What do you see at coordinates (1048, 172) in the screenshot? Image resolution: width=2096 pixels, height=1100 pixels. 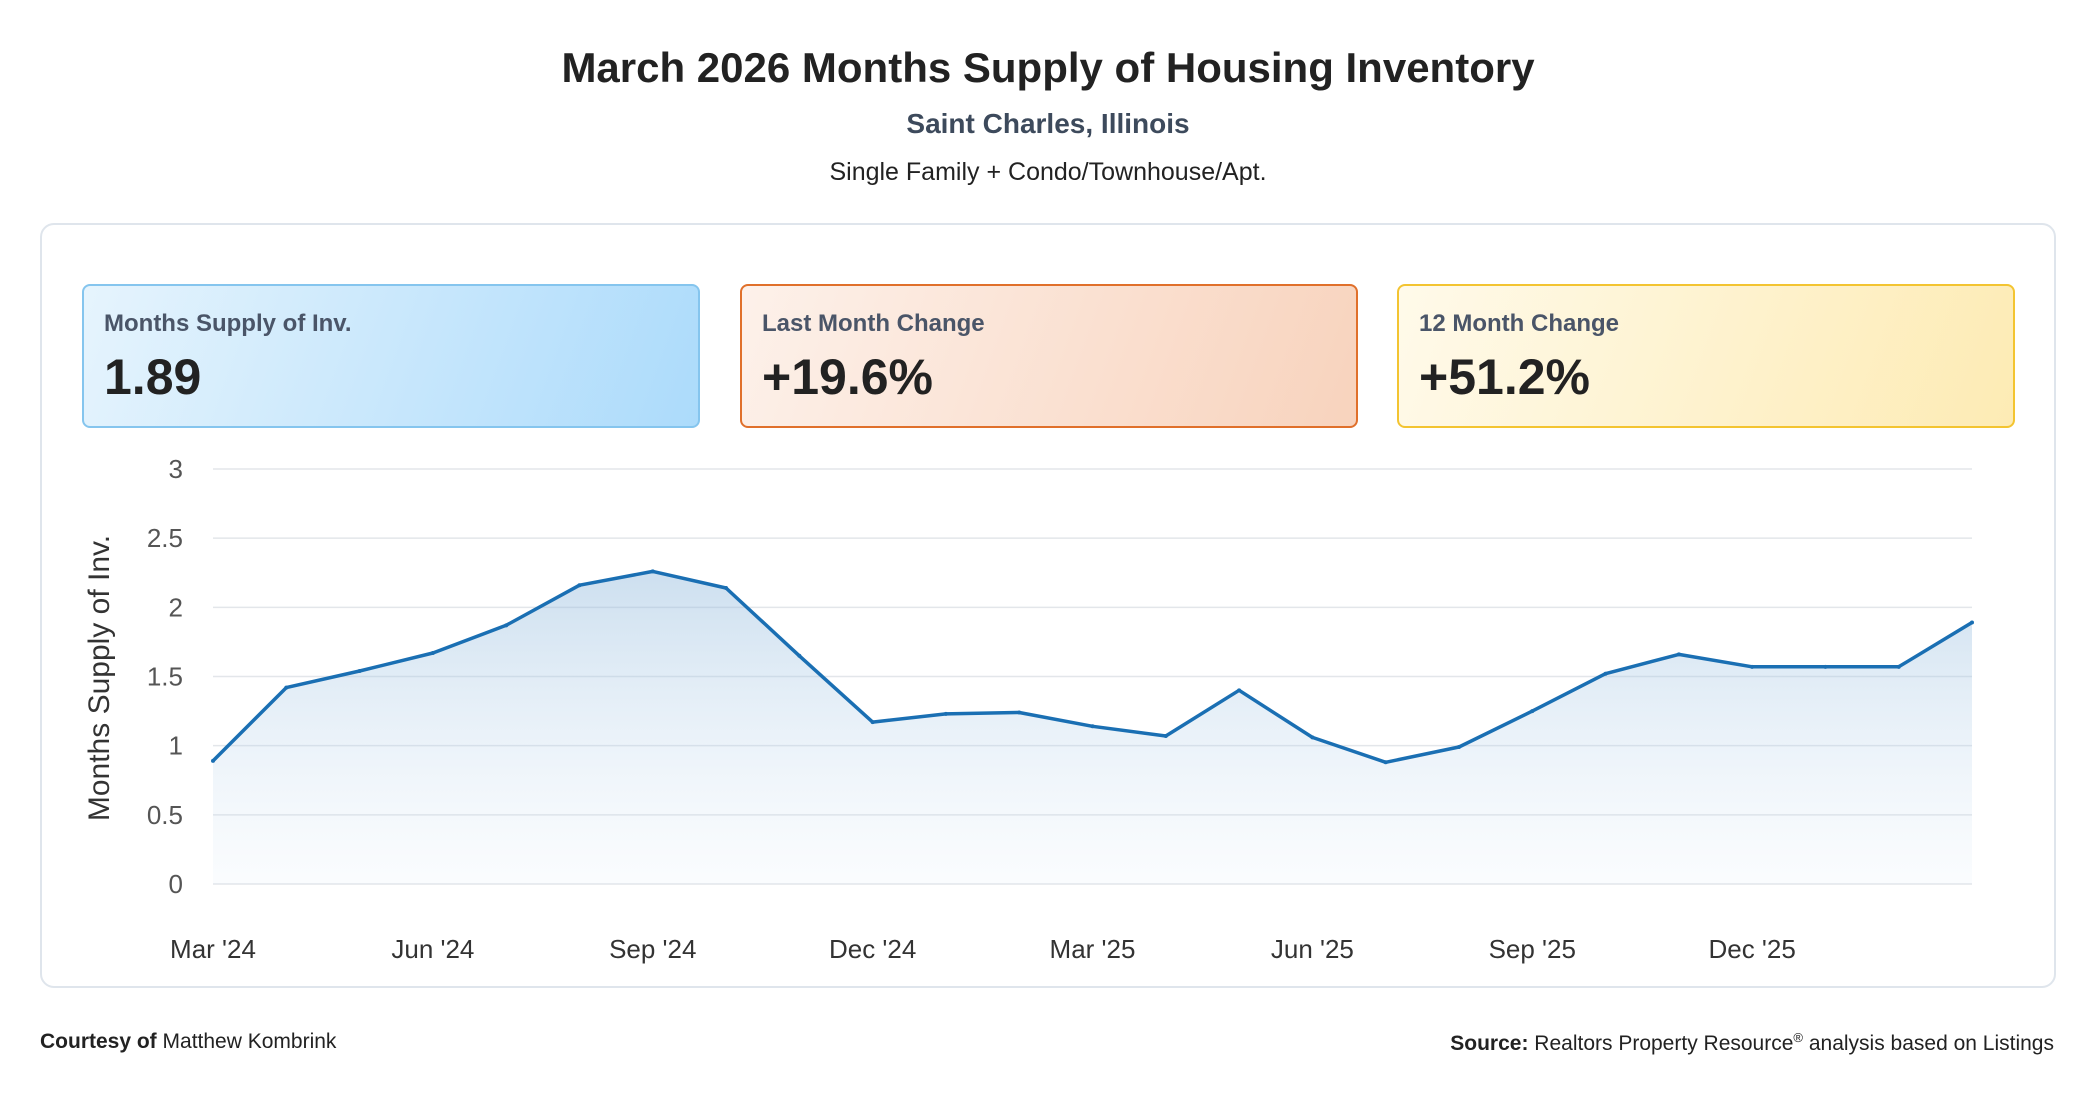 I see `property-types: Single Family + Condo/Townhouse/Apt.` at bounding box center [1048, 172].